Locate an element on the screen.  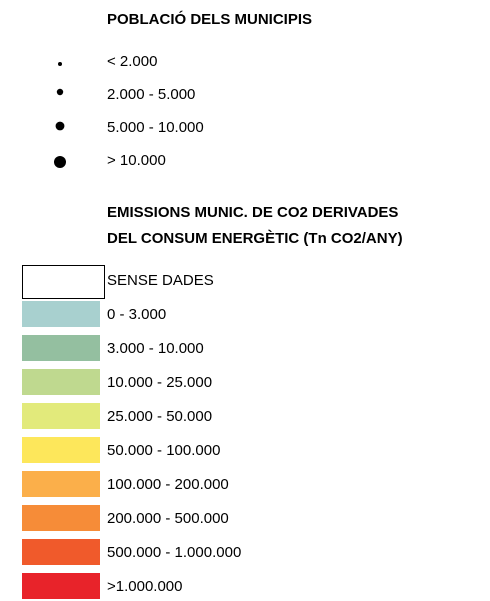
population-label: < 2.000 is located at coordinates (132, 61).